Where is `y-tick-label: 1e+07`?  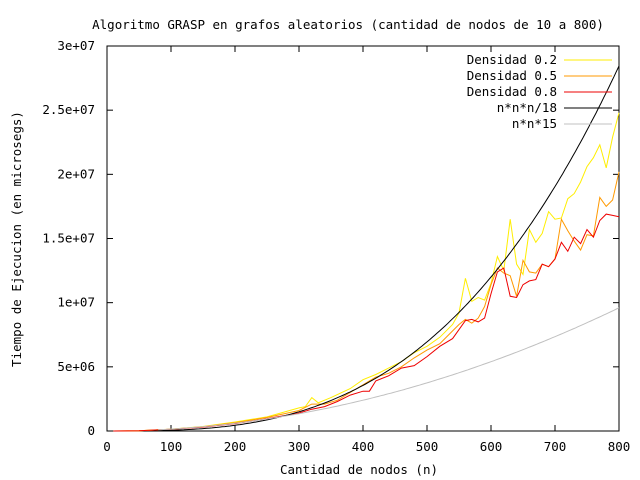 y-tick-label: 1e+07 is located at coordinates (76, 302).